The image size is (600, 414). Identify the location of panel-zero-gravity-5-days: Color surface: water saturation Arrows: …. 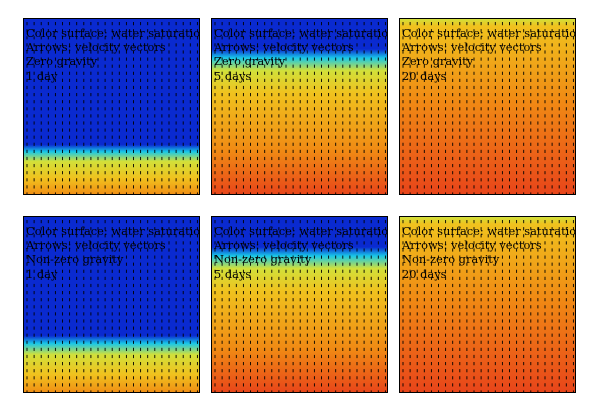
(299, 106).